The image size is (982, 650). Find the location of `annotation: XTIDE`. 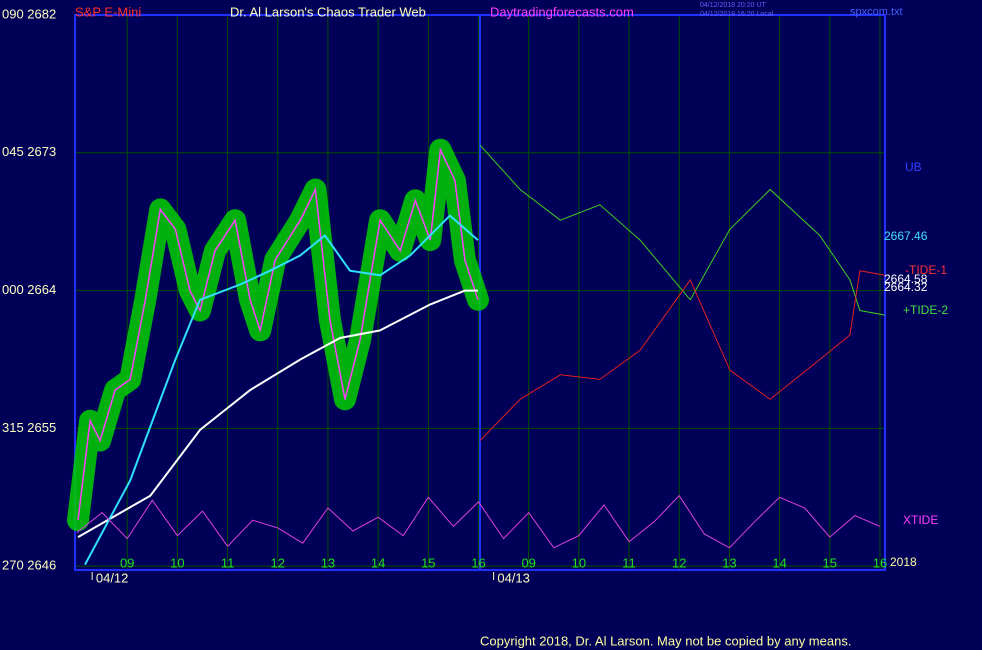

annotation: XTIDE is located at coordinates (920, 520).